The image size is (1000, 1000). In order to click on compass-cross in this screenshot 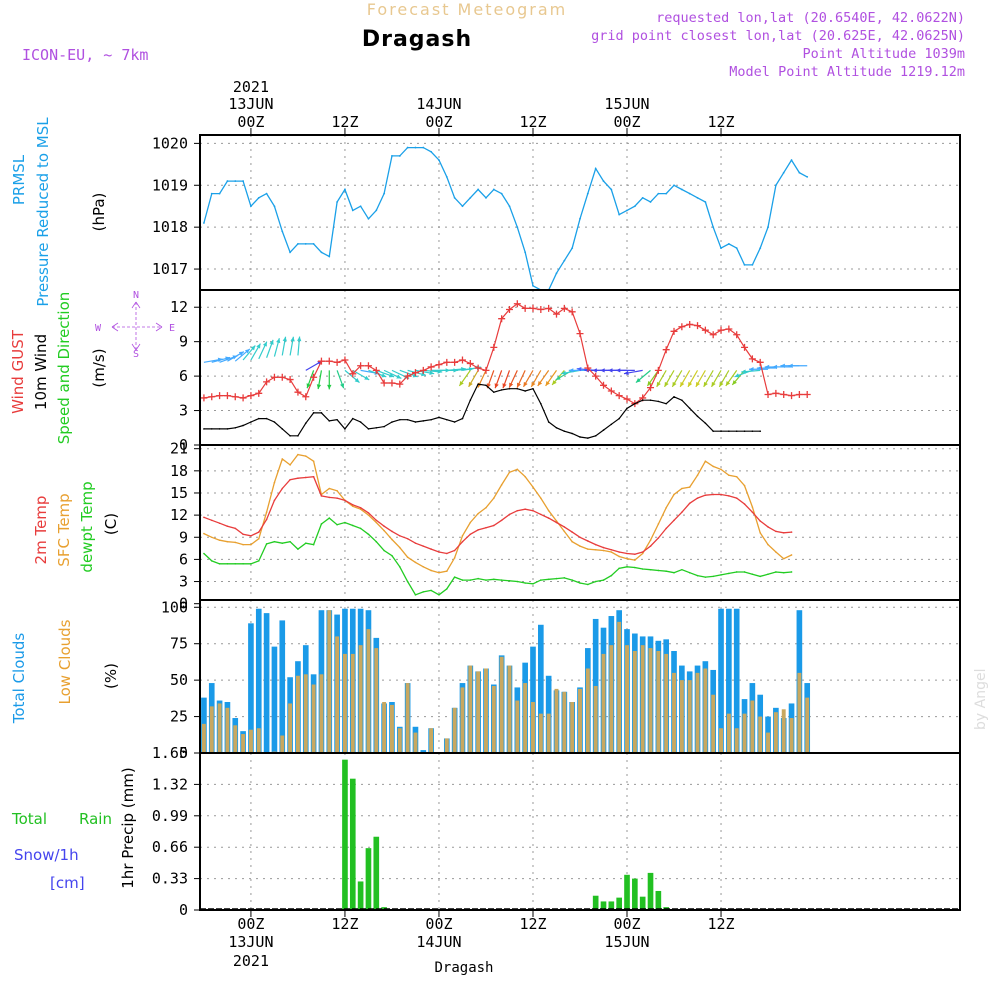, I will do `click(137, 326)`.